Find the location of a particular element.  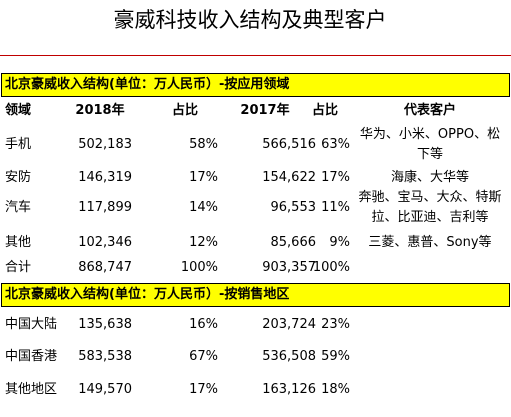

cell: 149,570 is located at coordinates (105, 389).